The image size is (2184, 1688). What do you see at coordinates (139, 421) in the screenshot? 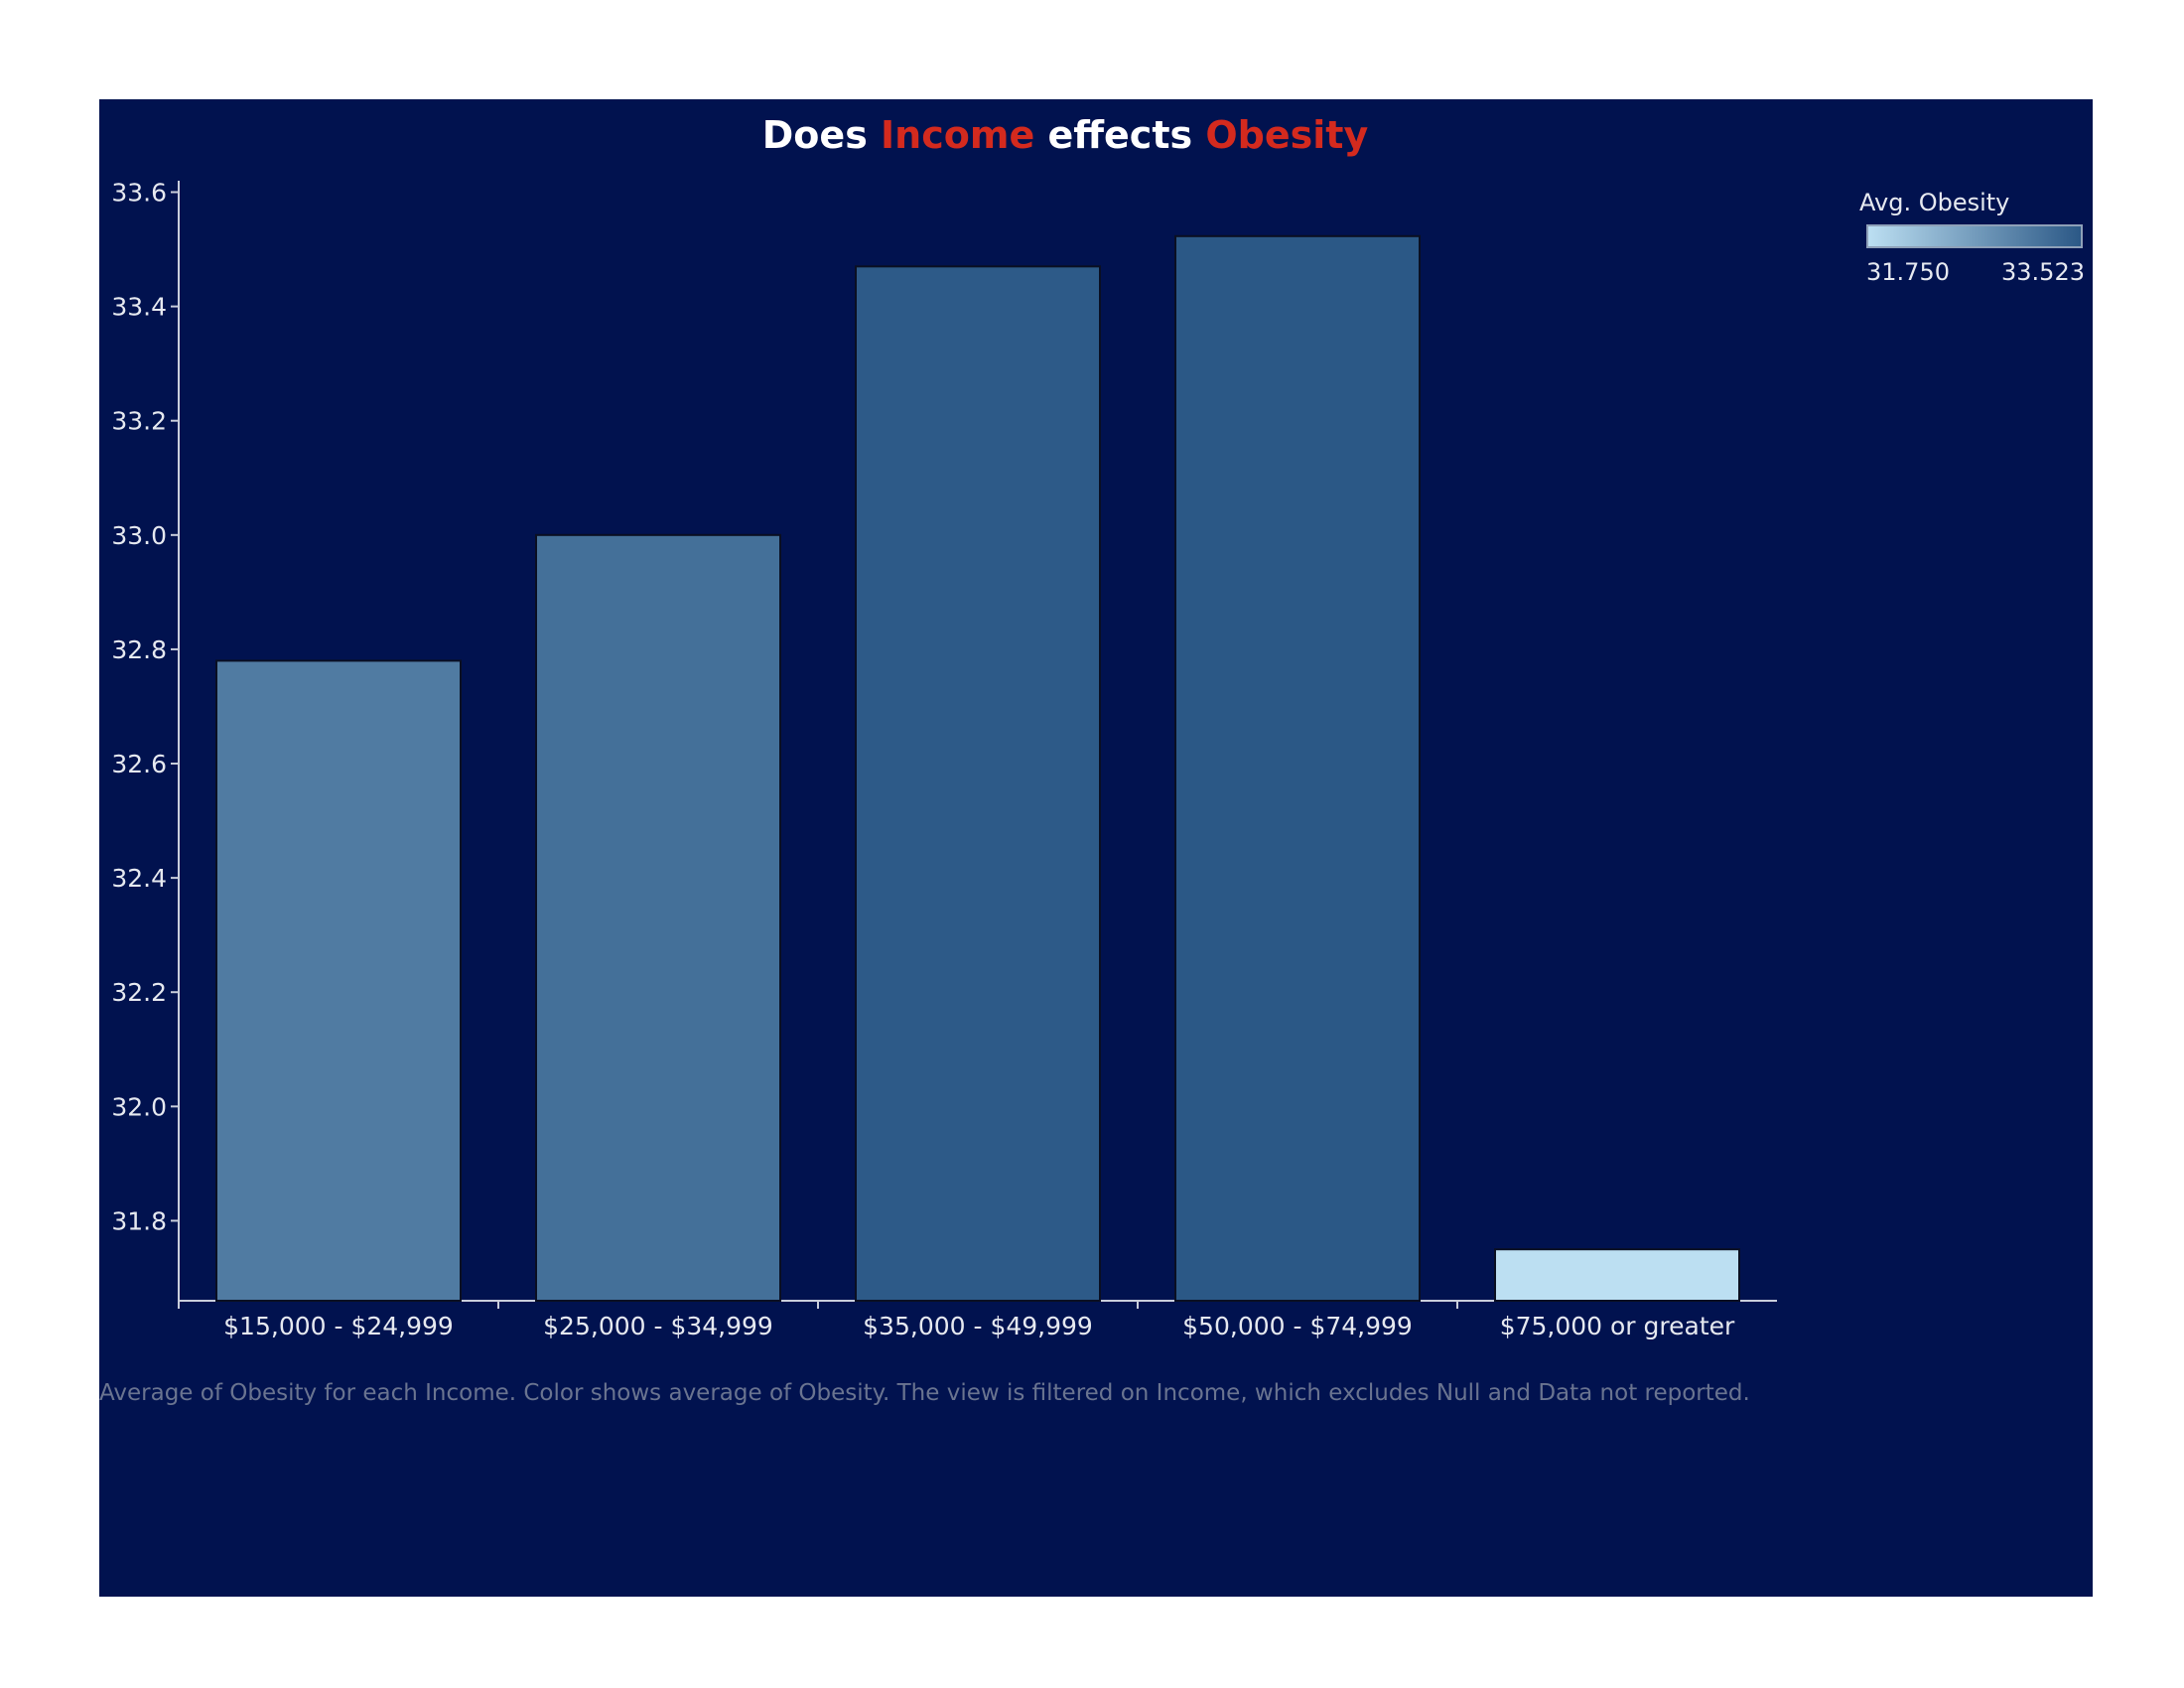
I see `y-tick-label: 33.2` at bounding box center [139, 421].